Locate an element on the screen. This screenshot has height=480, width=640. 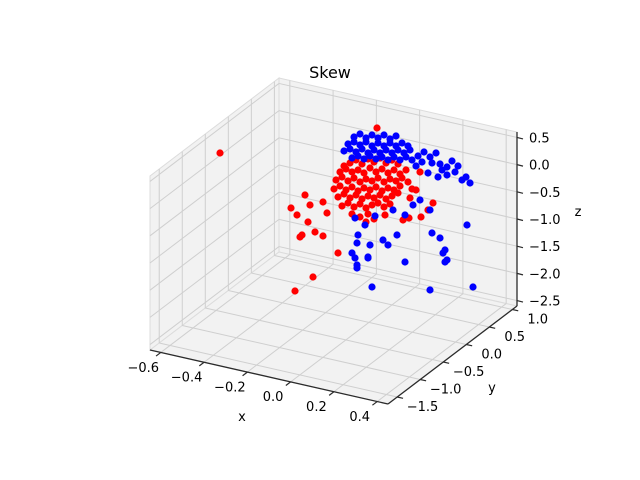
z-tick-label: −1.0 is located at coordinates (545, 220).